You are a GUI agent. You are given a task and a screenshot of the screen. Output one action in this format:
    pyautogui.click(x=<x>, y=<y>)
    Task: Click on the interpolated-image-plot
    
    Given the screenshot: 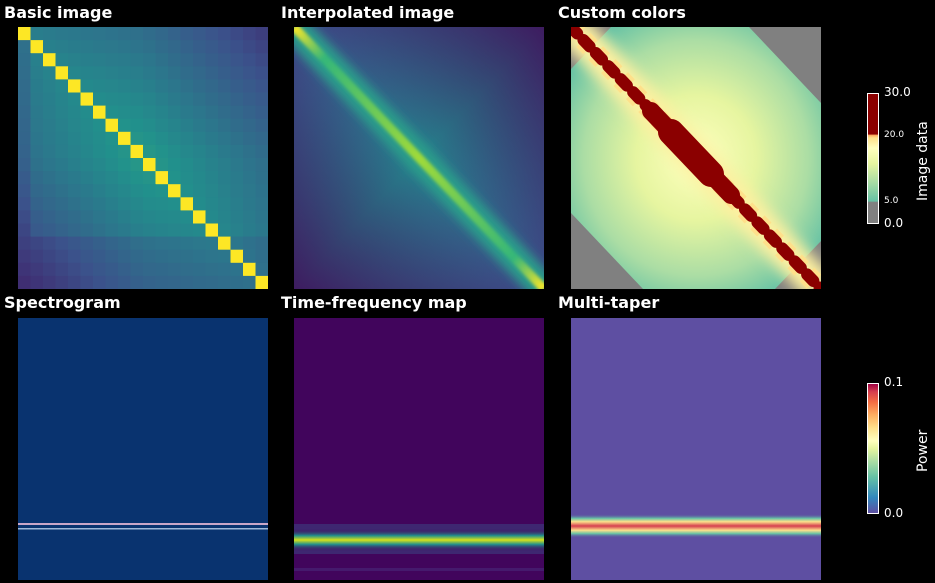 What is the action you would take?
    pyautogui.click(x=419, y=158)
    